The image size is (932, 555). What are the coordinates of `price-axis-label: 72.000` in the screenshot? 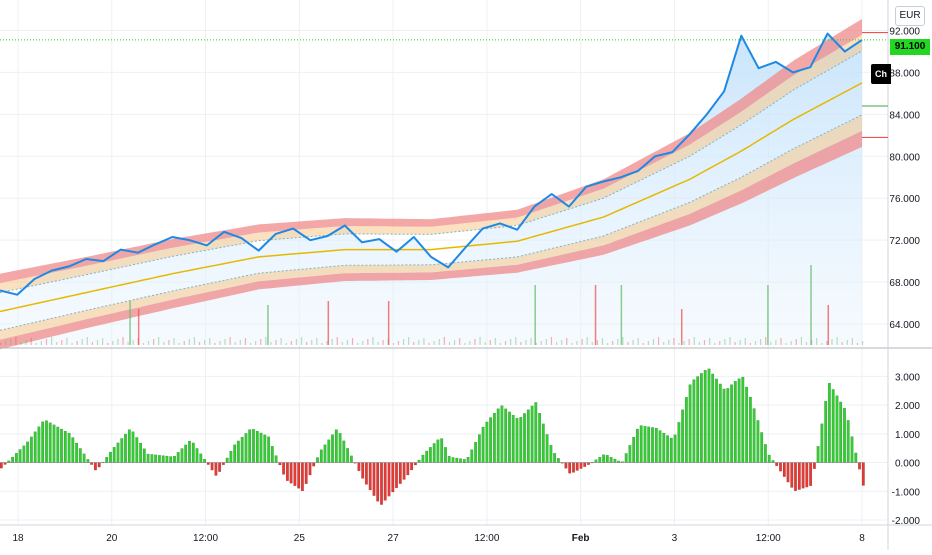 It's located at (904, 241).